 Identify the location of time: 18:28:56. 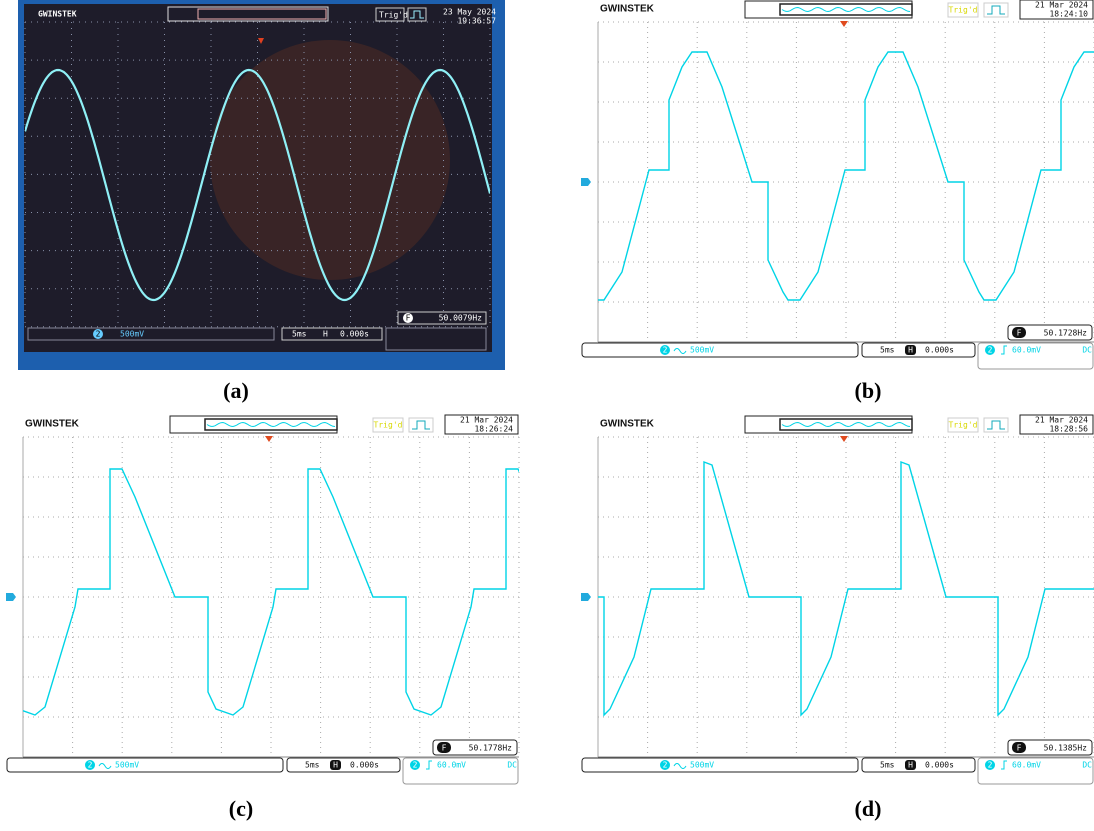
(1068, 429).